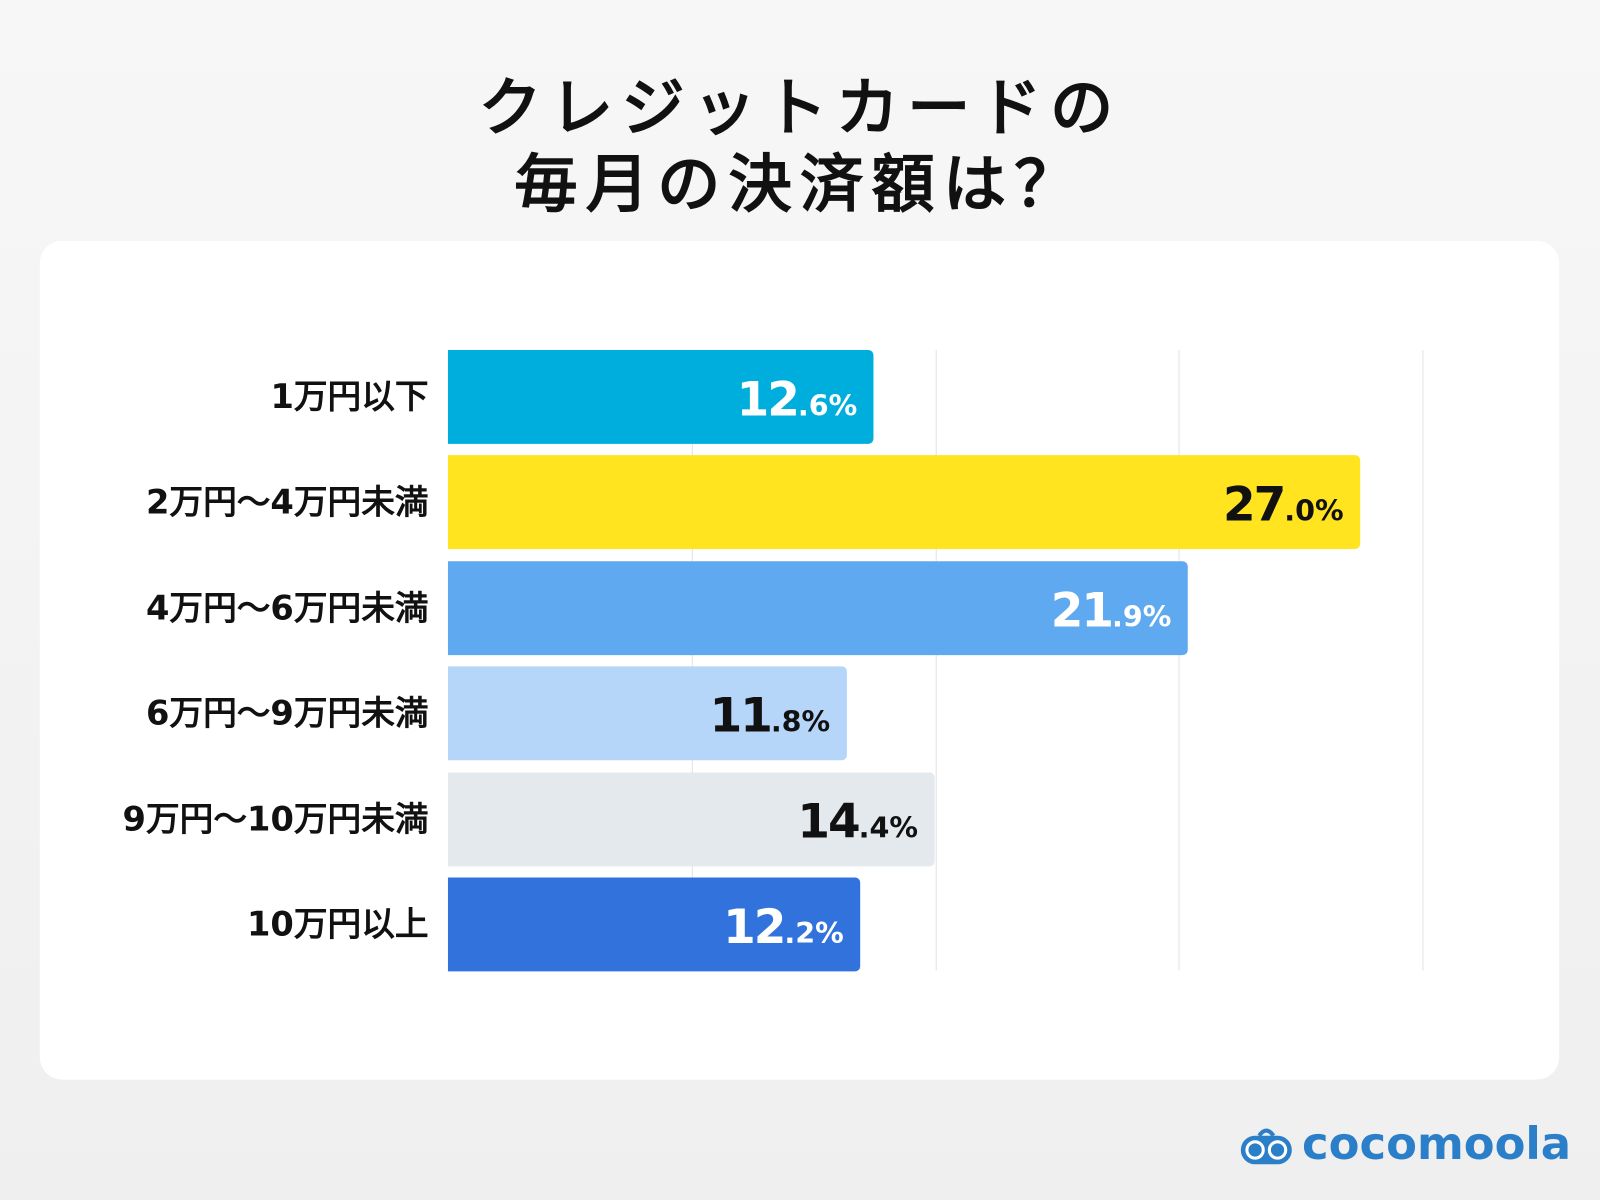  I want to click on data-label: 14.4%, so click(857, 826).